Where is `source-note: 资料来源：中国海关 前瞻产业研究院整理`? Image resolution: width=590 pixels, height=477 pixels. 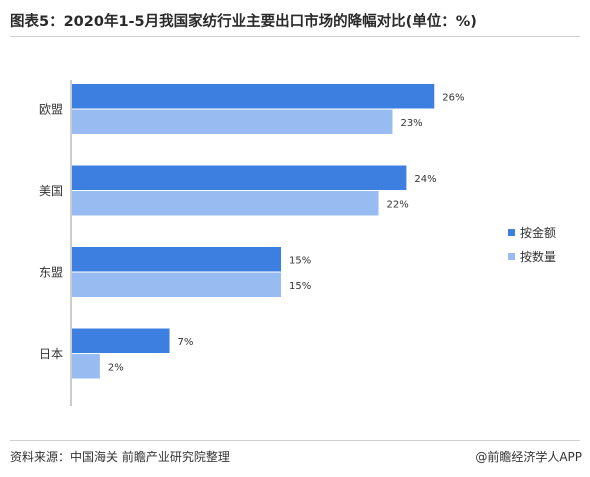
source-note: 资料来源：中国海关 前瞻产业研究院整理 is located at coordinates (120, 457).